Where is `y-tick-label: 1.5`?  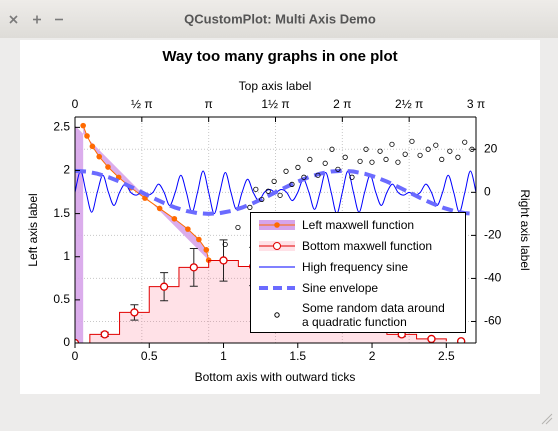
y-tick-label: 1.5 is located at coordinates (61, 213).